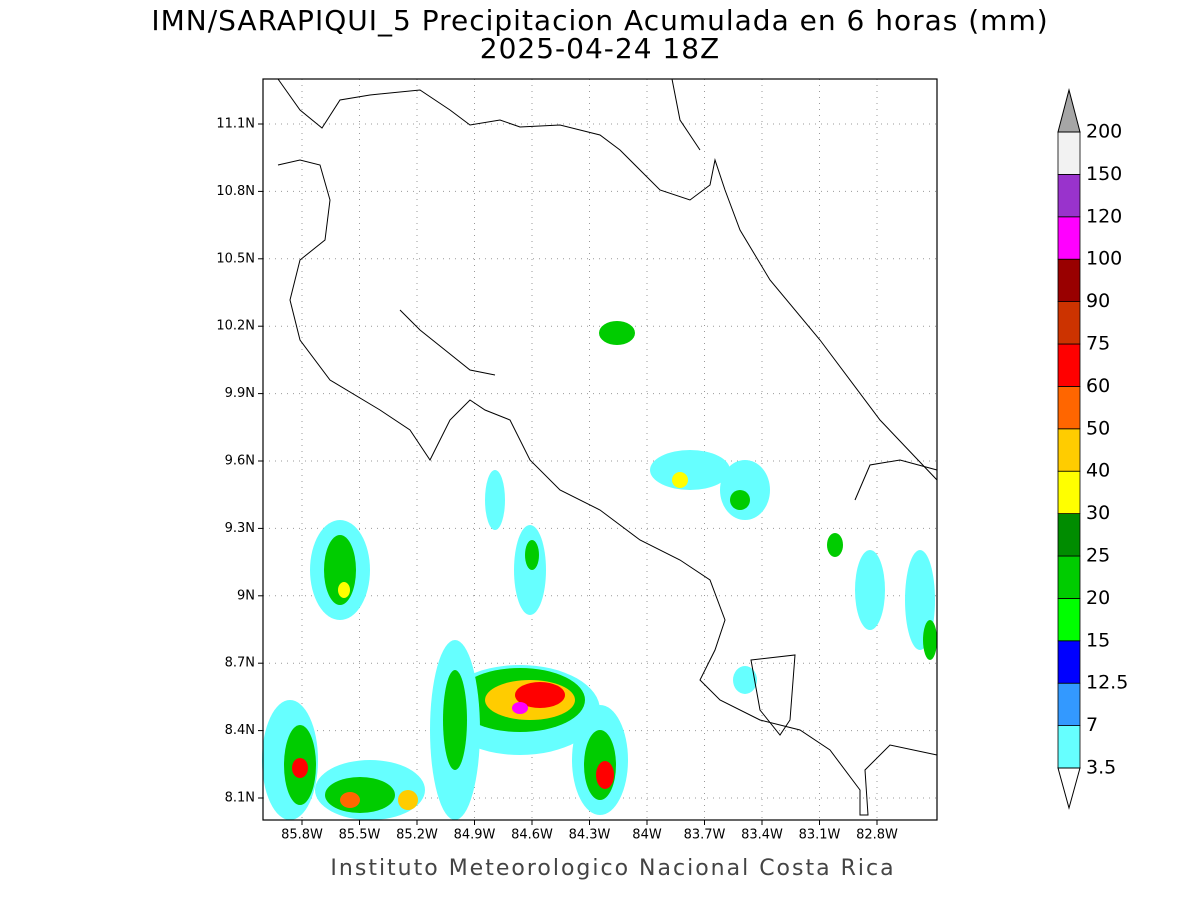 This screenshot has width=1200, height=900. Describe the element at coordinates (1098, 513) in the screenshot. I see `colorbar-label: 30` at that location.